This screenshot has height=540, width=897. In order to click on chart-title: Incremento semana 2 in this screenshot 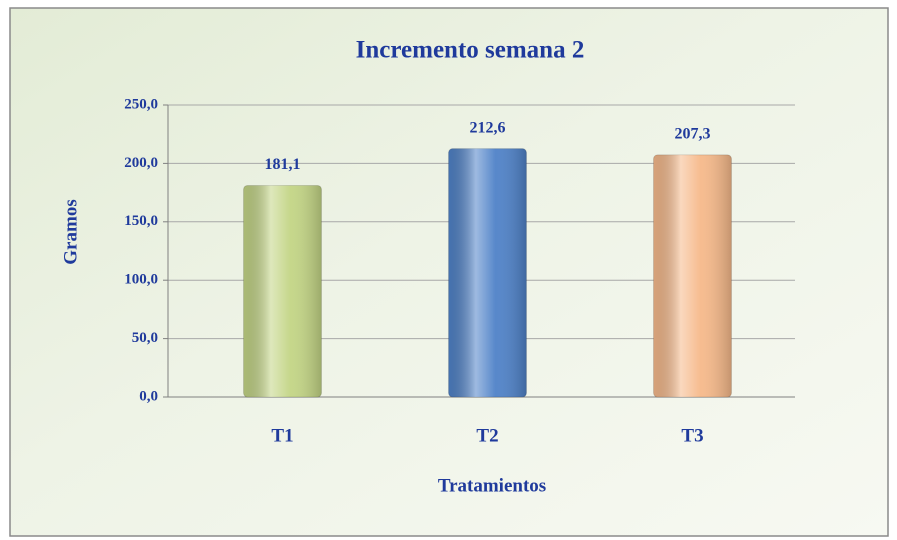, I will do `click(470, 50)`.